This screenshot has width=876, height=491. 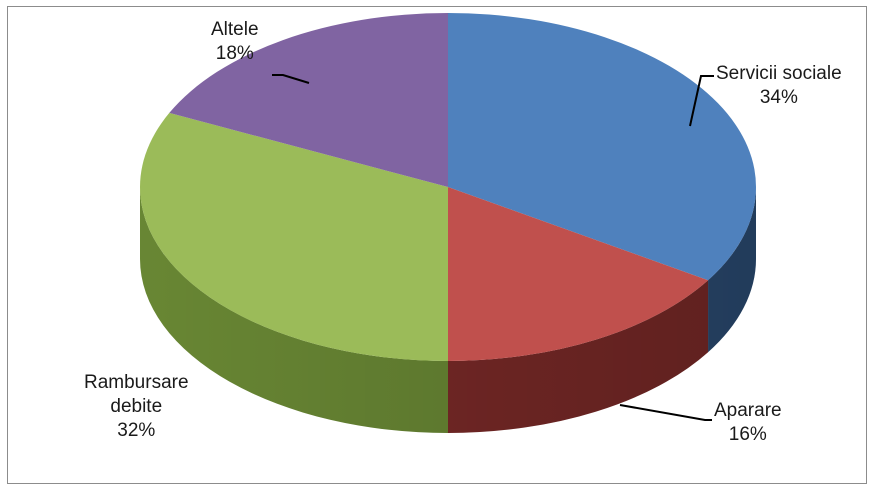 I want to click on pie-slice-aparare, so click(x=578, y=274).